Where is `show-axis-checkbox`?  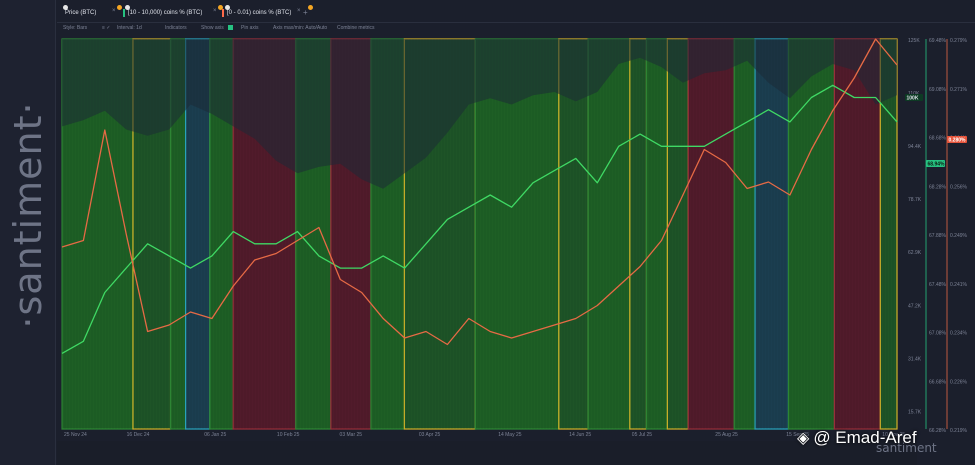
show-axis-checkbox is located at coordinates (230, 28).